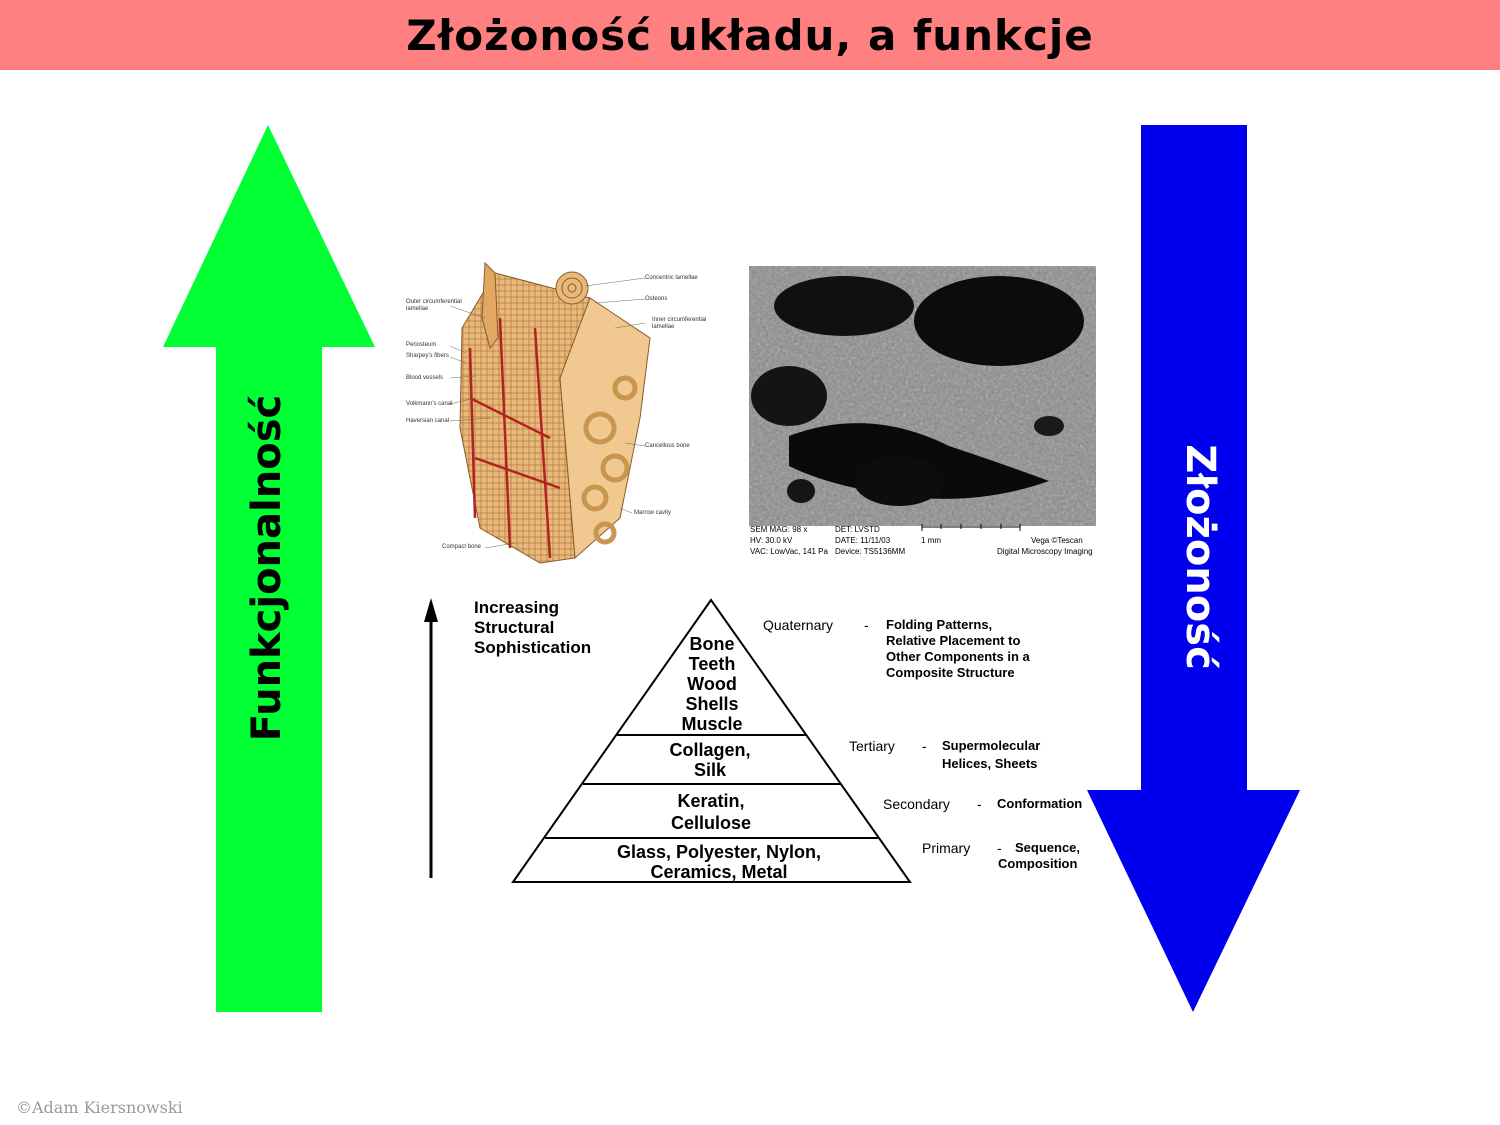 The height and width of the screenshot is (1125, 1500). What do you see at coordinates (663, 327) in the screenshot?
I see `bone-label-inner-lamellae: lamellae` at bounding box center [663, 327].